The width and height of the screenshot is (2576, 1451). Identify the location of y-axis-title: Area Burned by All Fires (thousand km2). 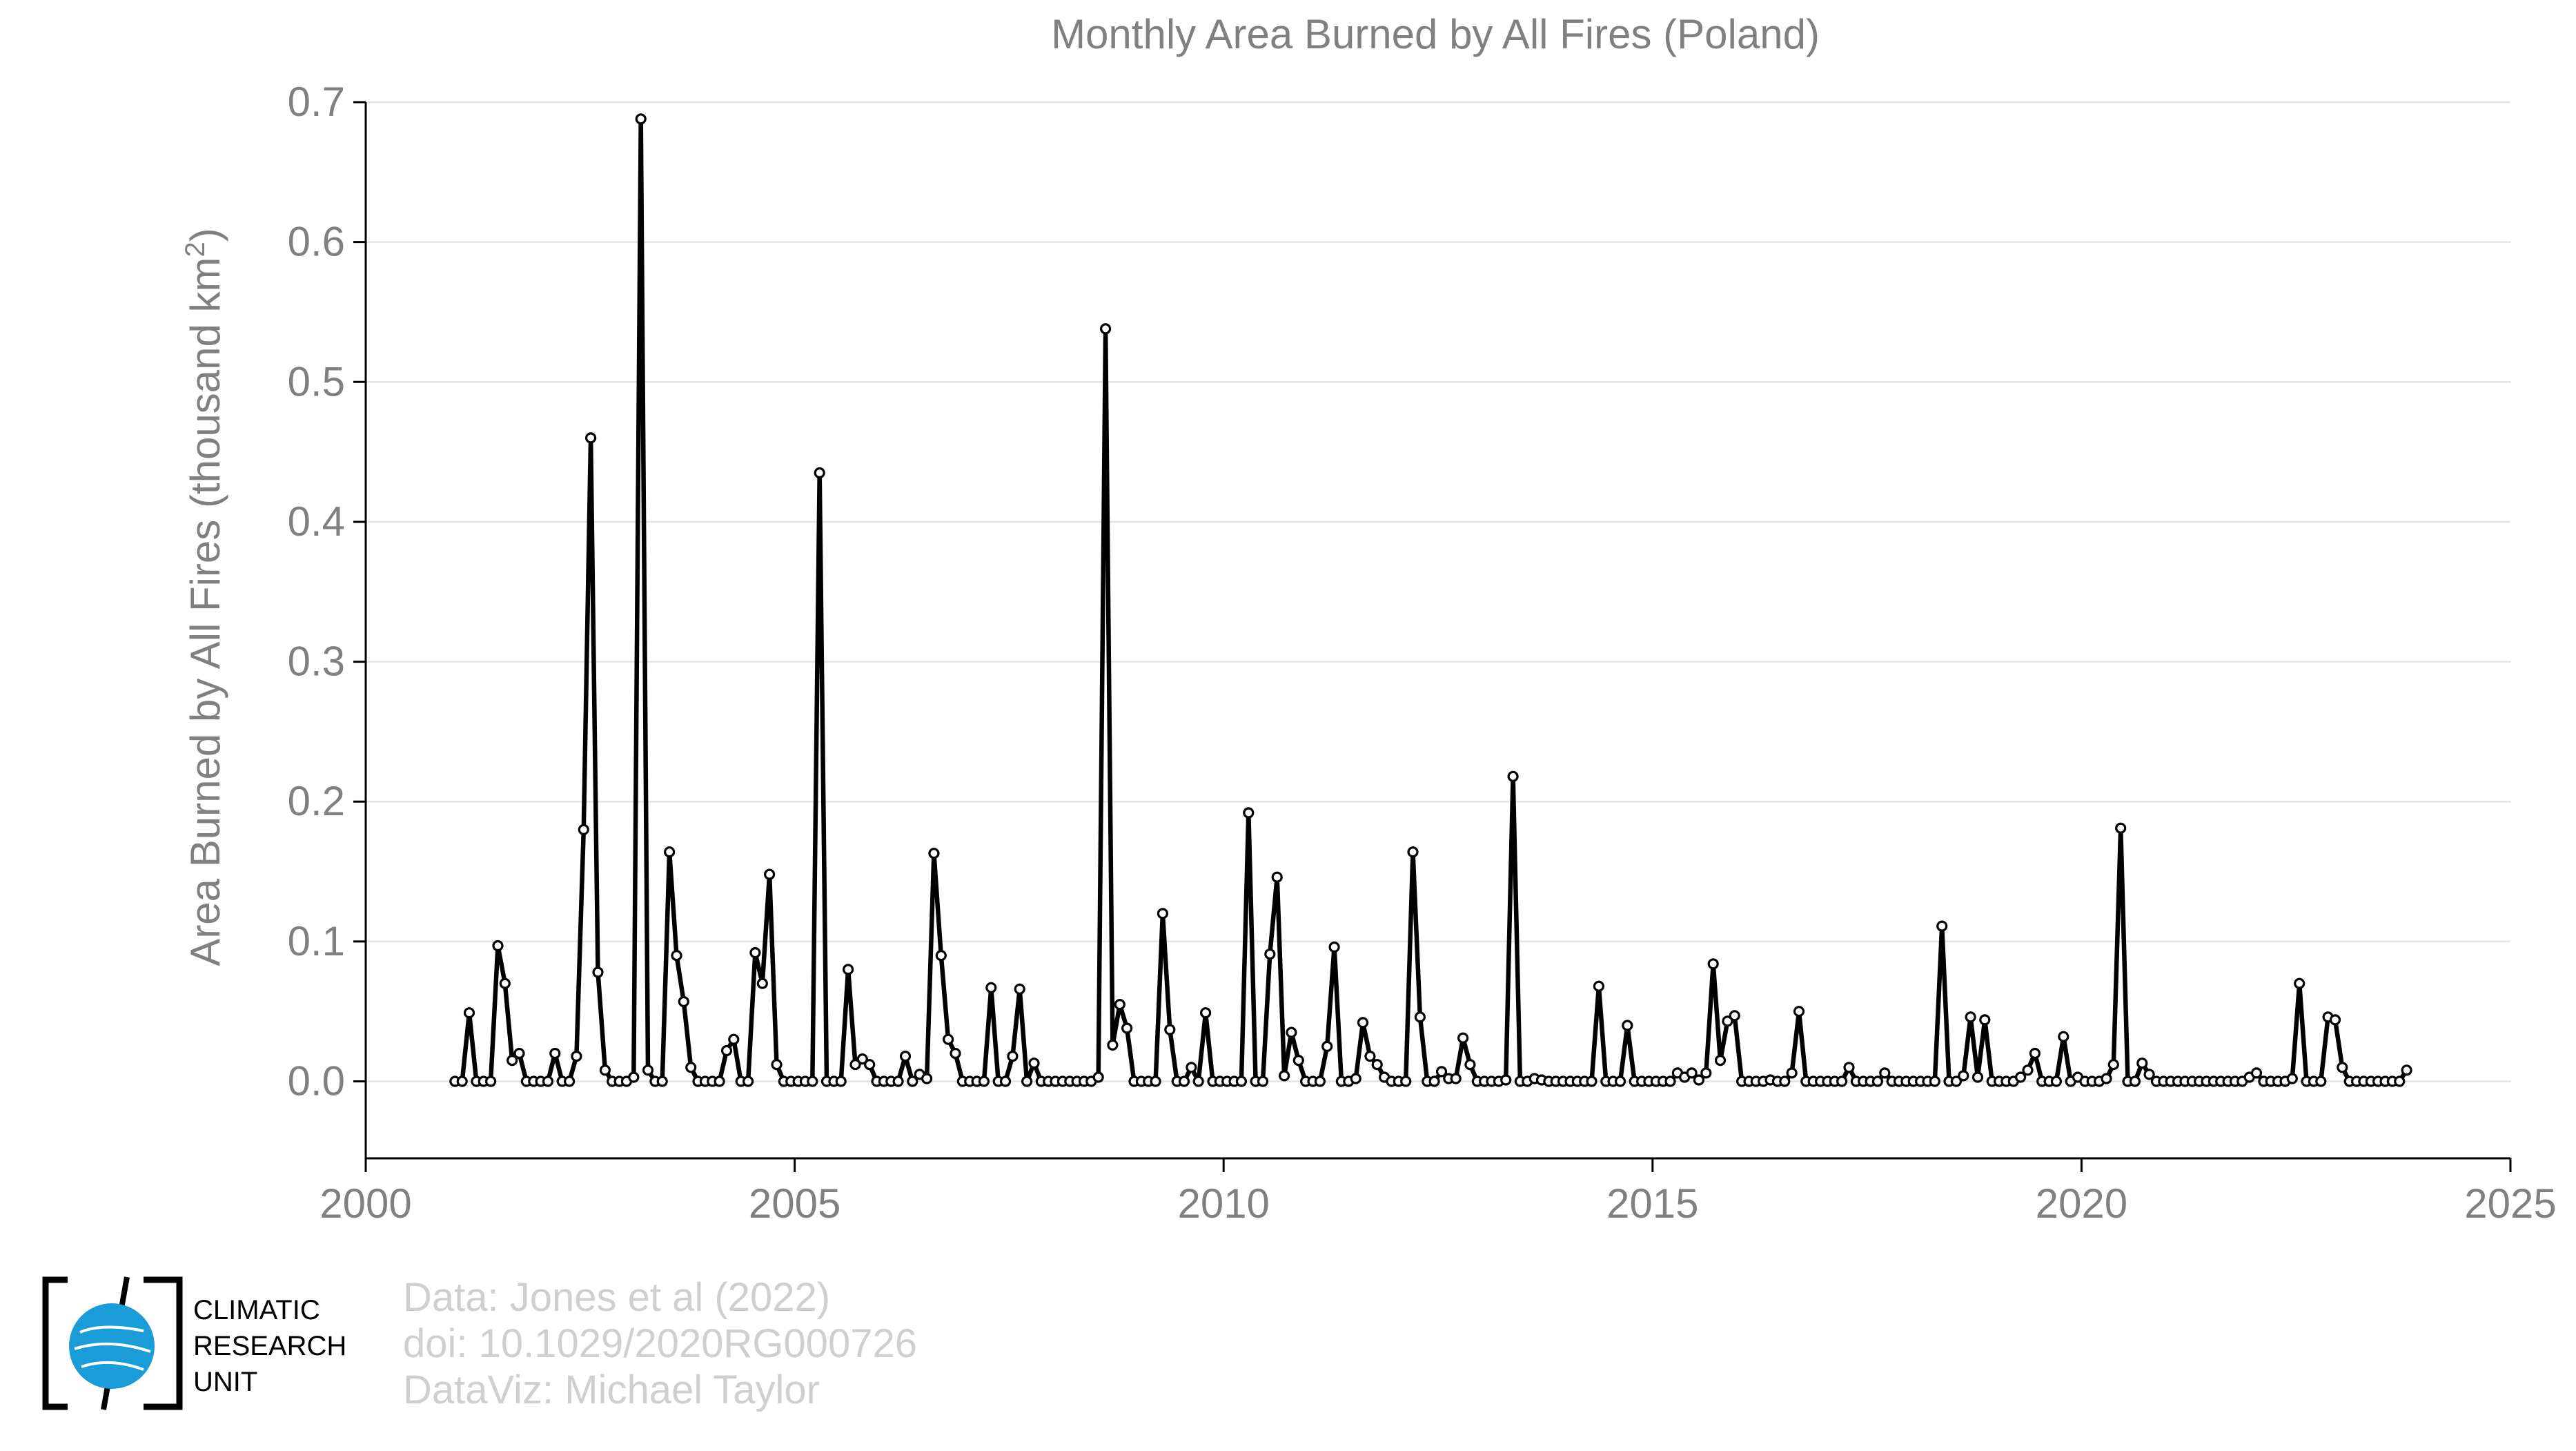
(204, 597).